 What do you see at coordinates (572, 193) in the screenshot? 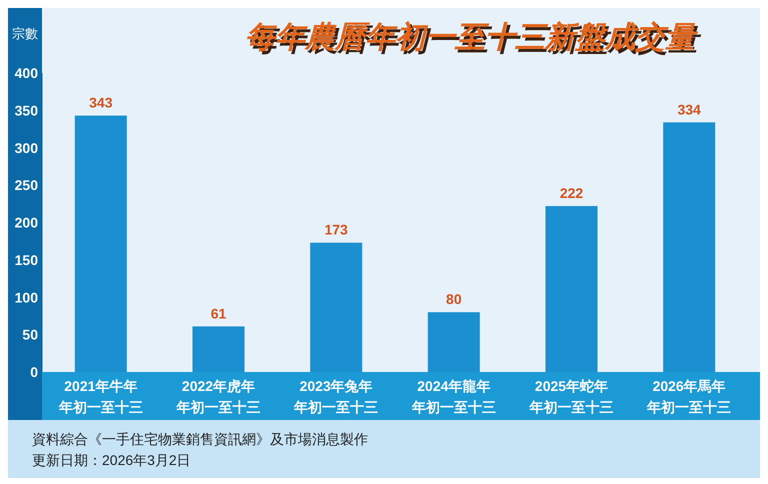
I see `data-label: 222` at bounding box center [572, 193].